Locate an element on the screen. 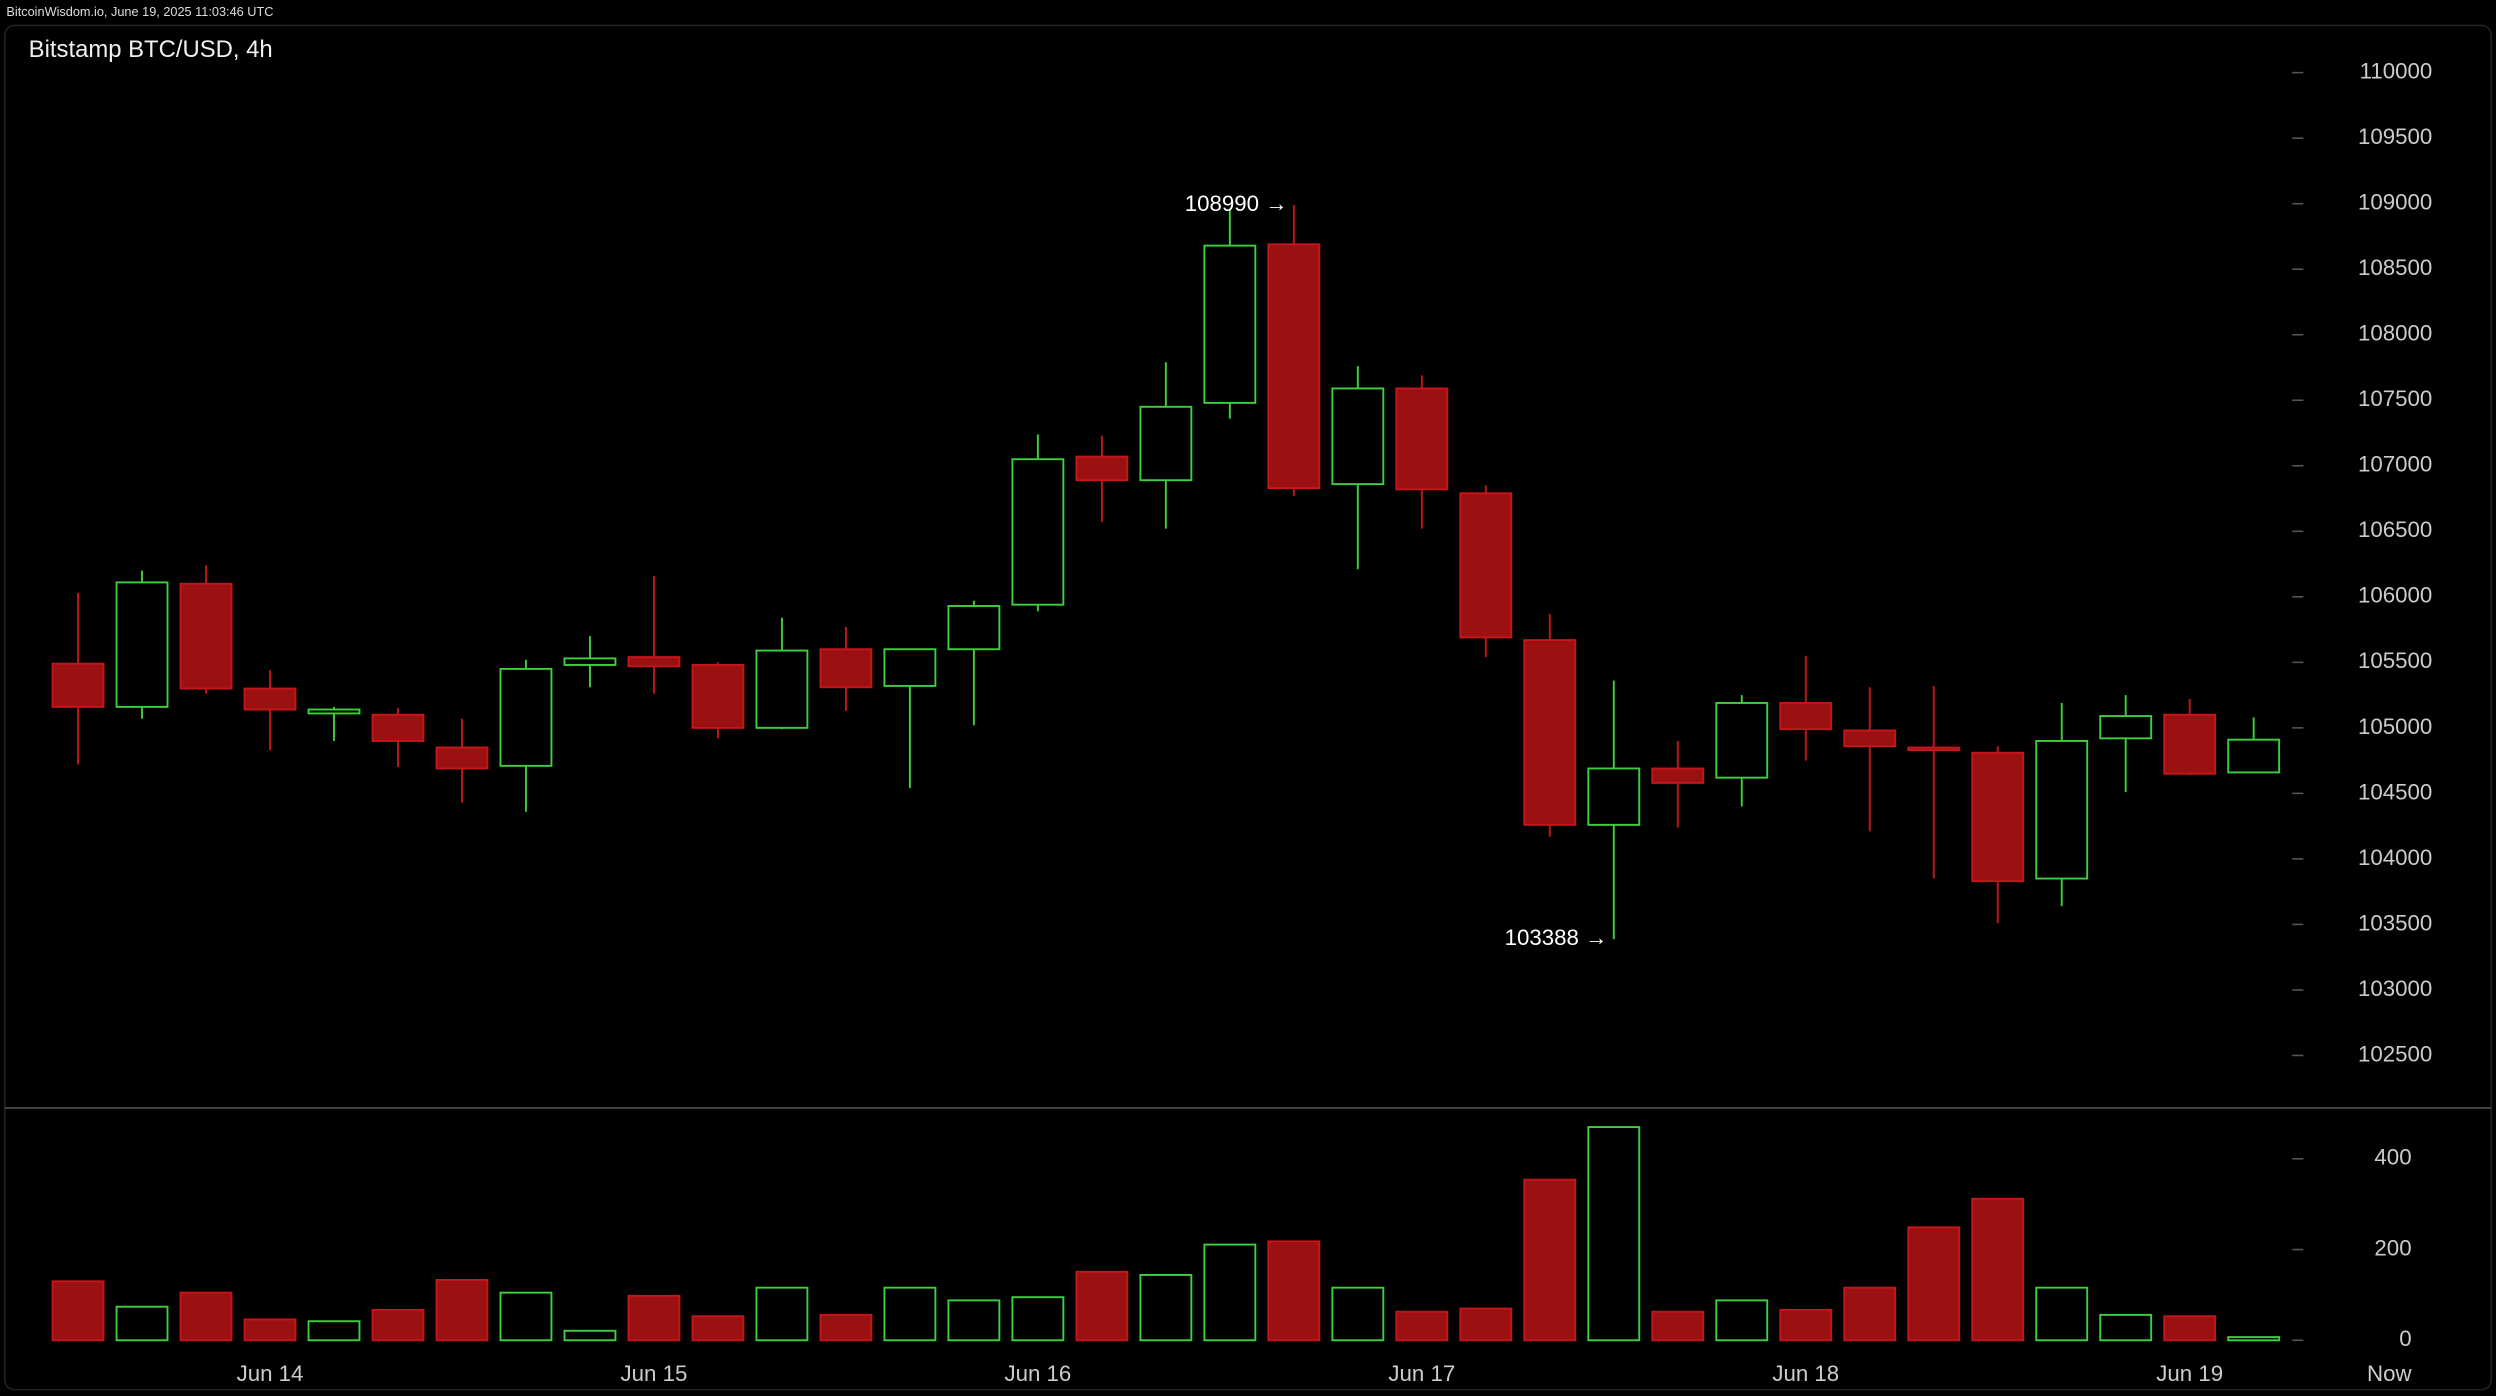 The height and width of the screenshot is (1396, 2496). x-tick-label: Jun 14 is located at coordinates (270, 1373).